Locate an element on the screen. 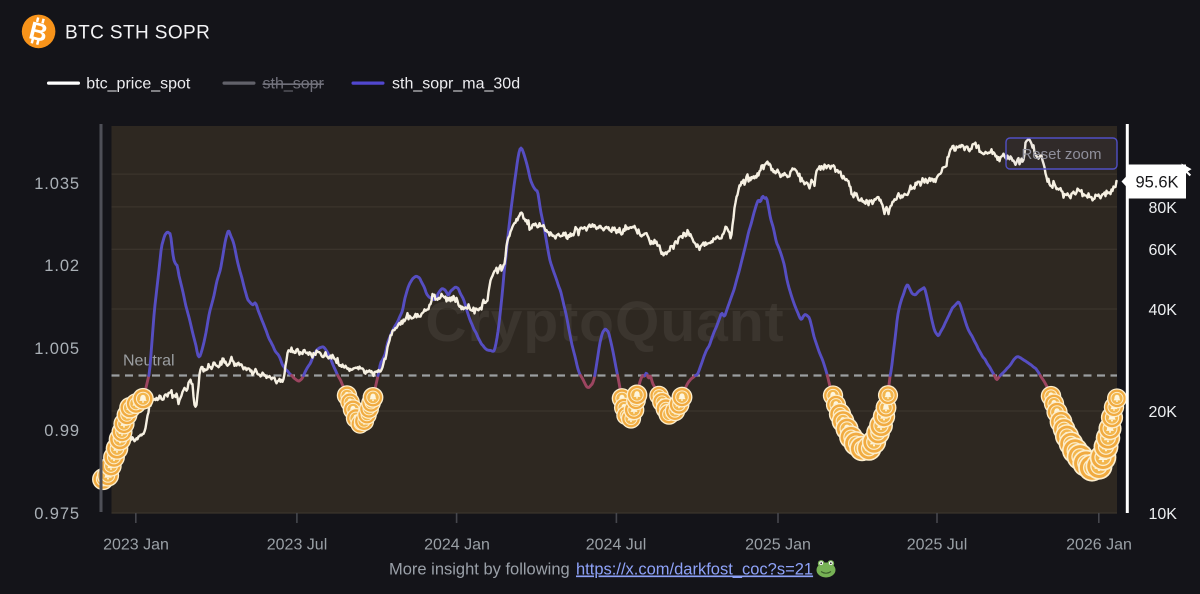  svg-text: sth_sopr is located at coordinates (294, 84).